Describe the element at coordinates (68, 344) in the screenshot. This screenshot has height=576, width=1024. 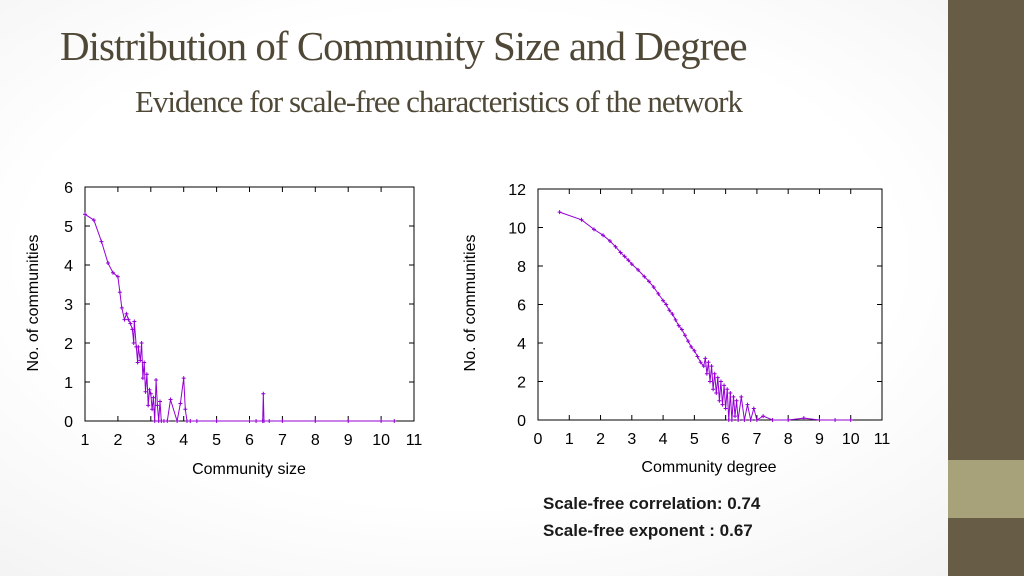
I see `size-y-tick-label: 2` at that location.